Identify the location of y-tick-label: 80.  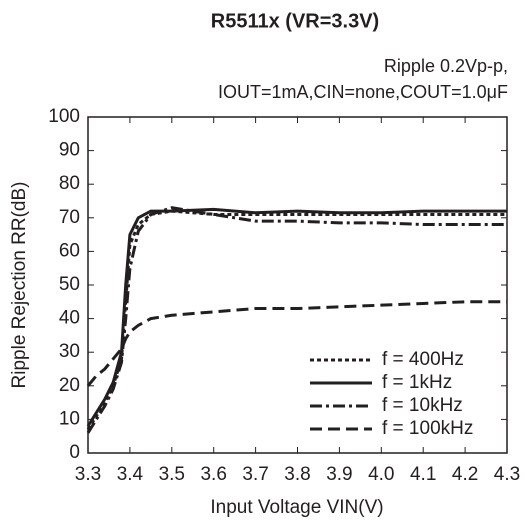
(69, 183).